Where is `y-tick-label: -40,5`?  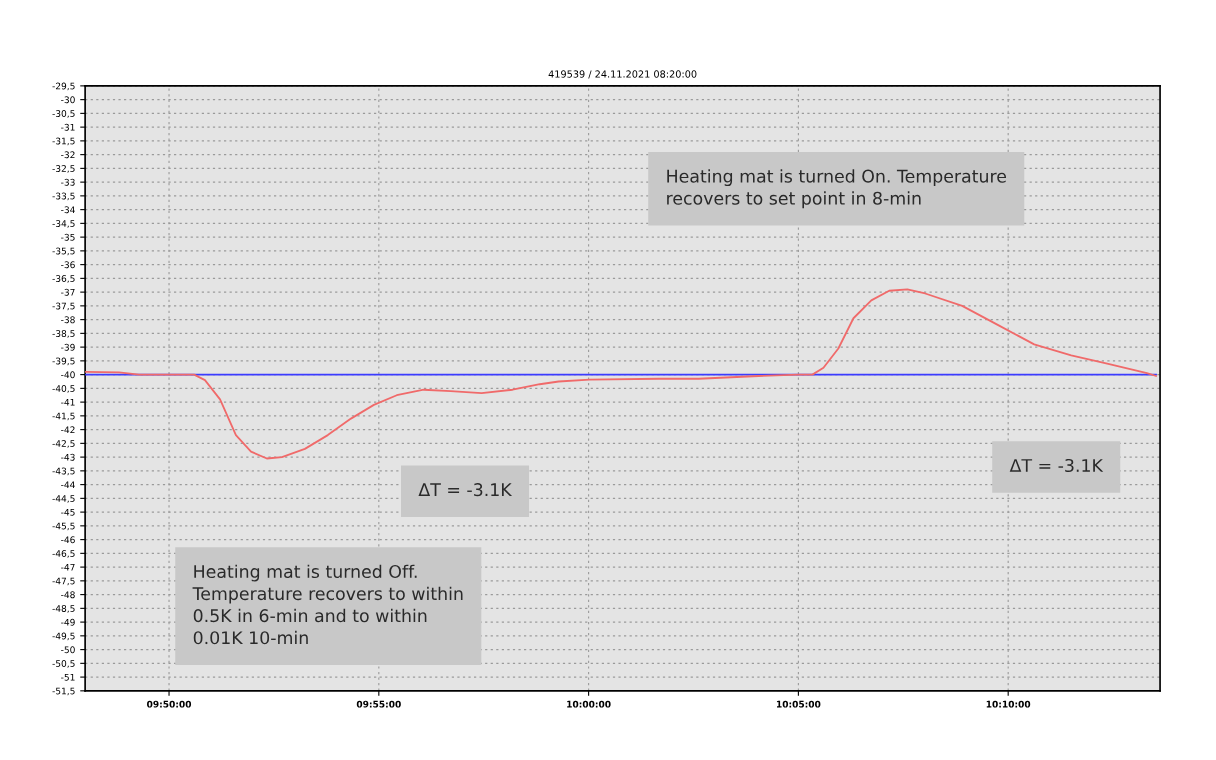 y-tick-label: -40,5 is located at coordinates (63, 389).